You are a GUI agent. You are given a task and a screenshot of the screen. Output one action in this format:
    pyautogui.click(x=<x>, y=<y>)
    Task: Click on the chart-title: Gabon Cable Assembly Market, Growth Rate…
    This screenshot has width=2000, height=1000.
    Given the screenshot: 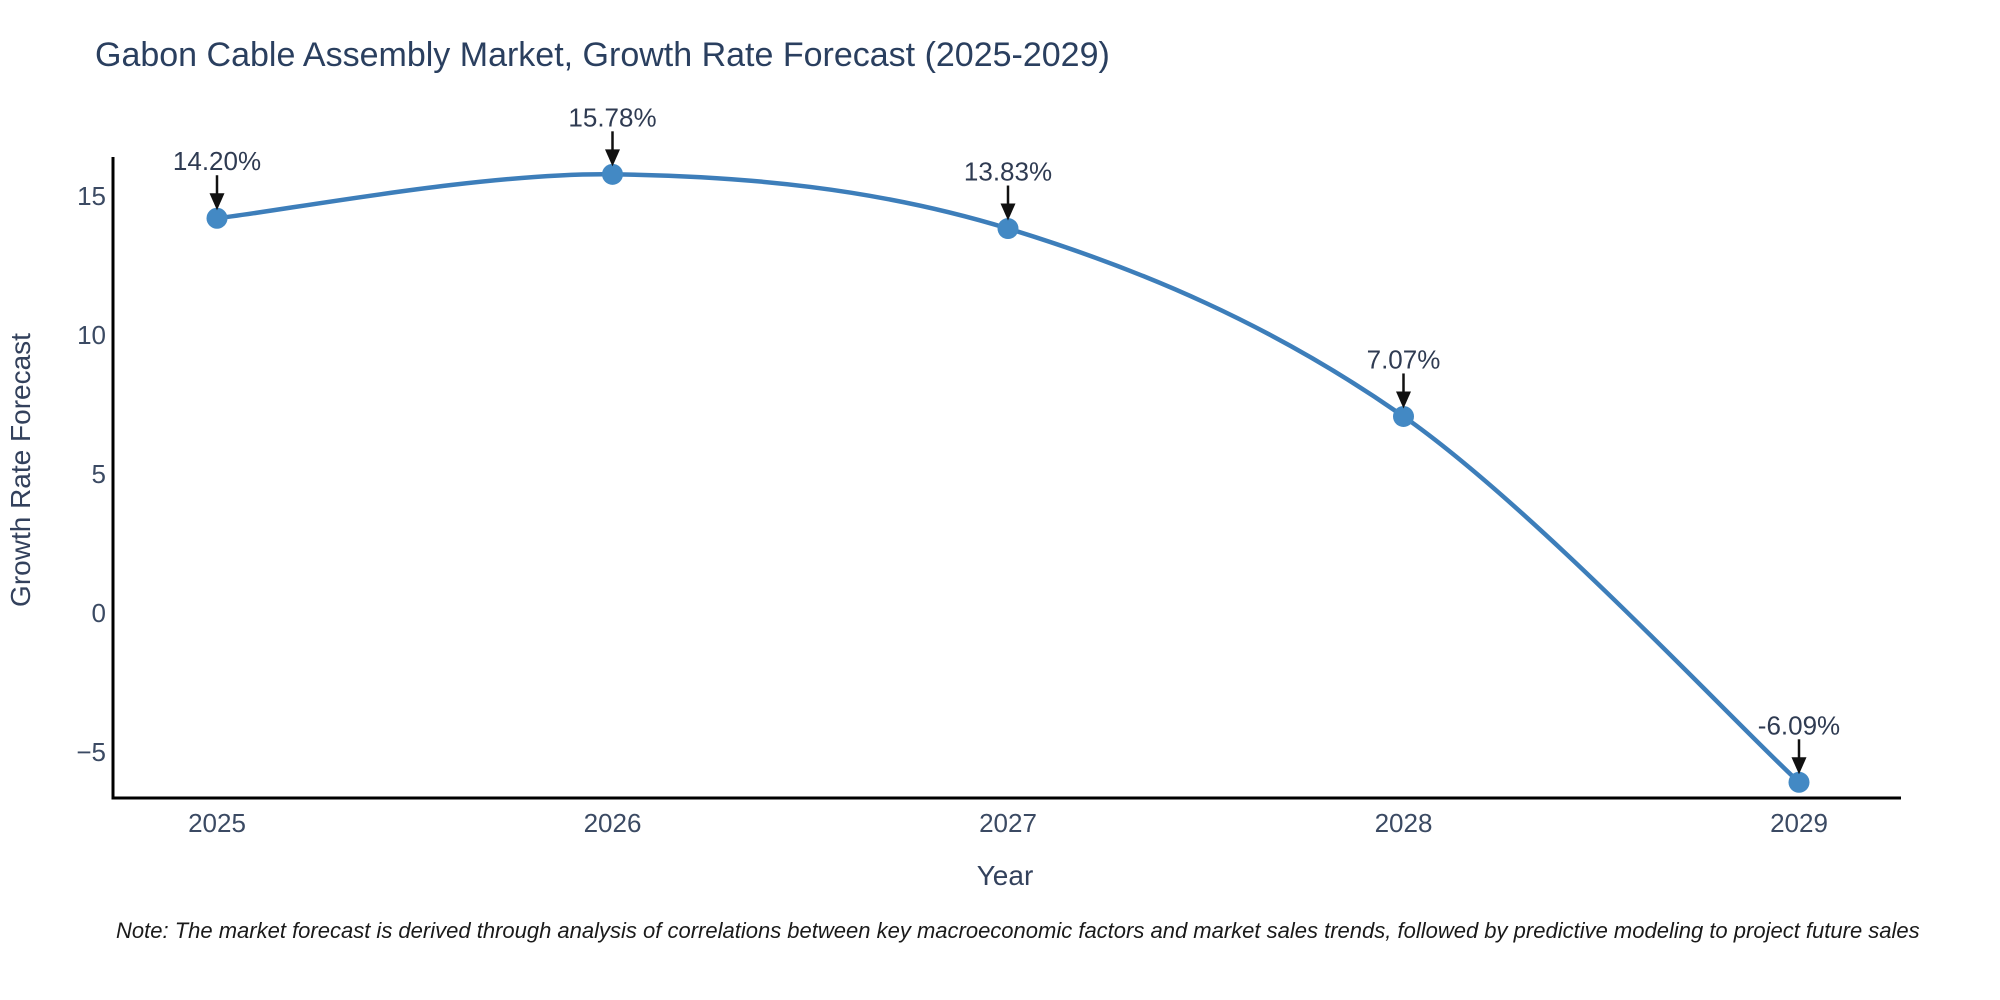 What is the action you would take?
    pyautogui.click(x=602, y=55)
    